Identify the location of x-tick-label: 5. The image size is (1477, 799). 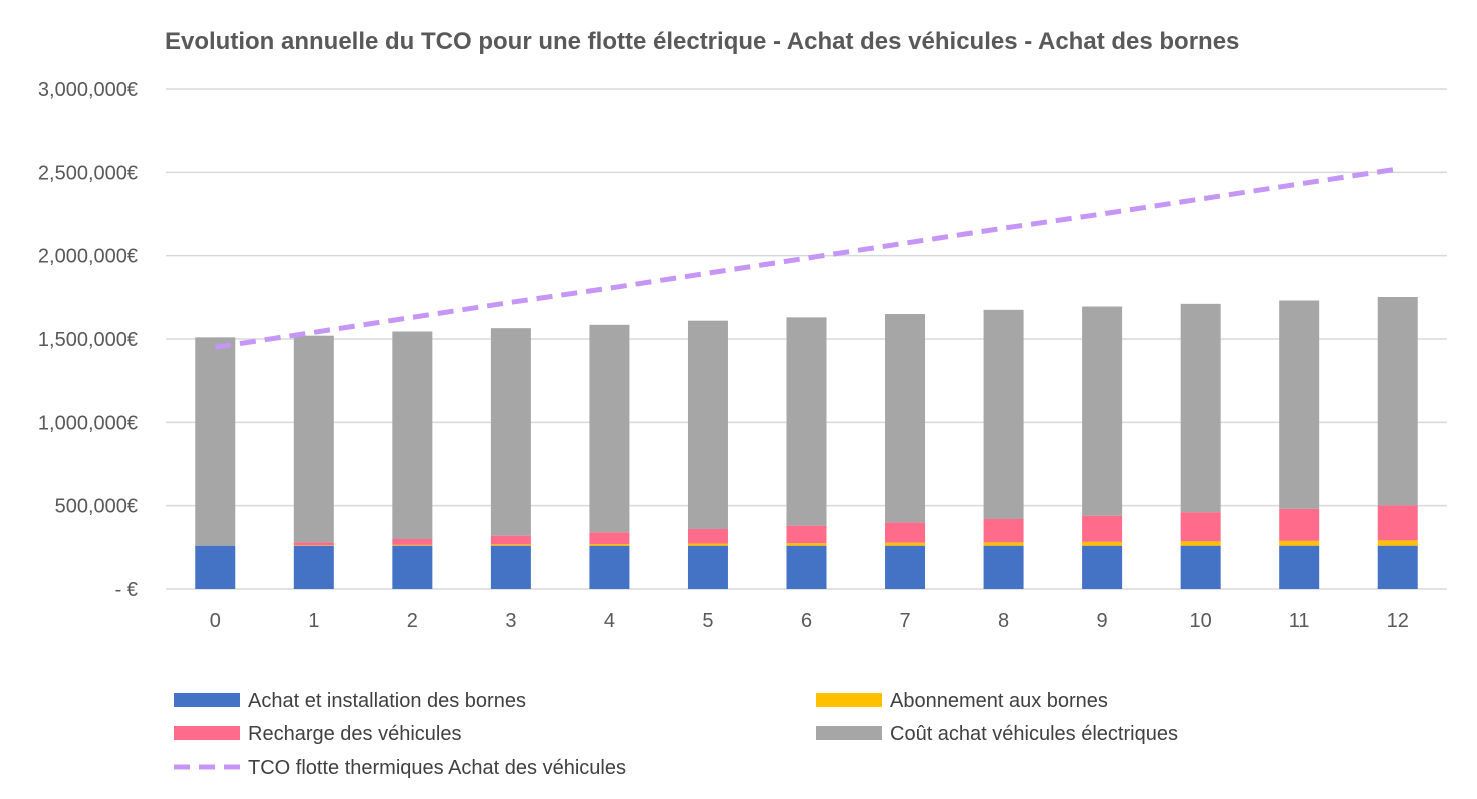
(707, 621).